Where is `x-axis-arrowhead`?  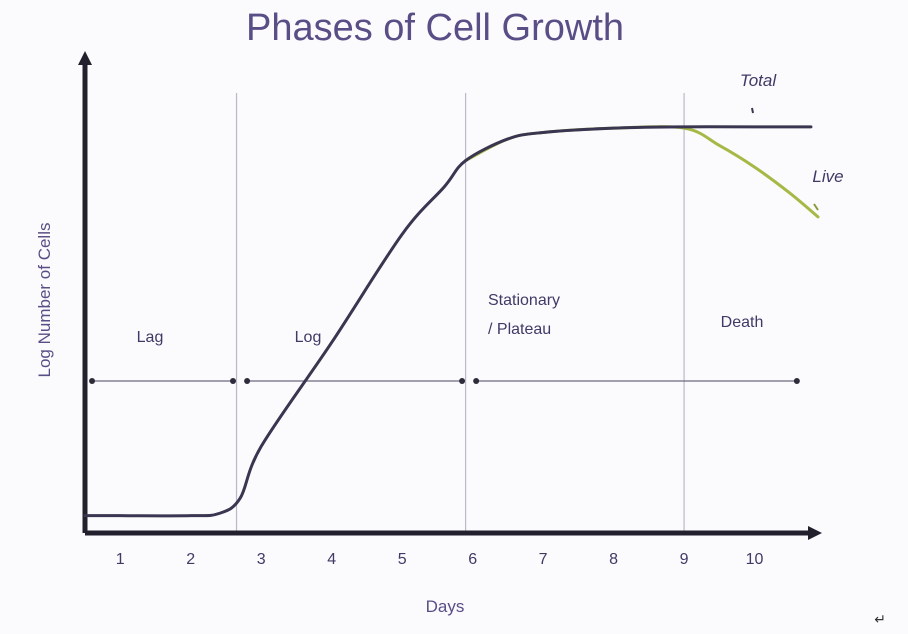 x-axis-arrowhead is located at coordinates (815, 533).